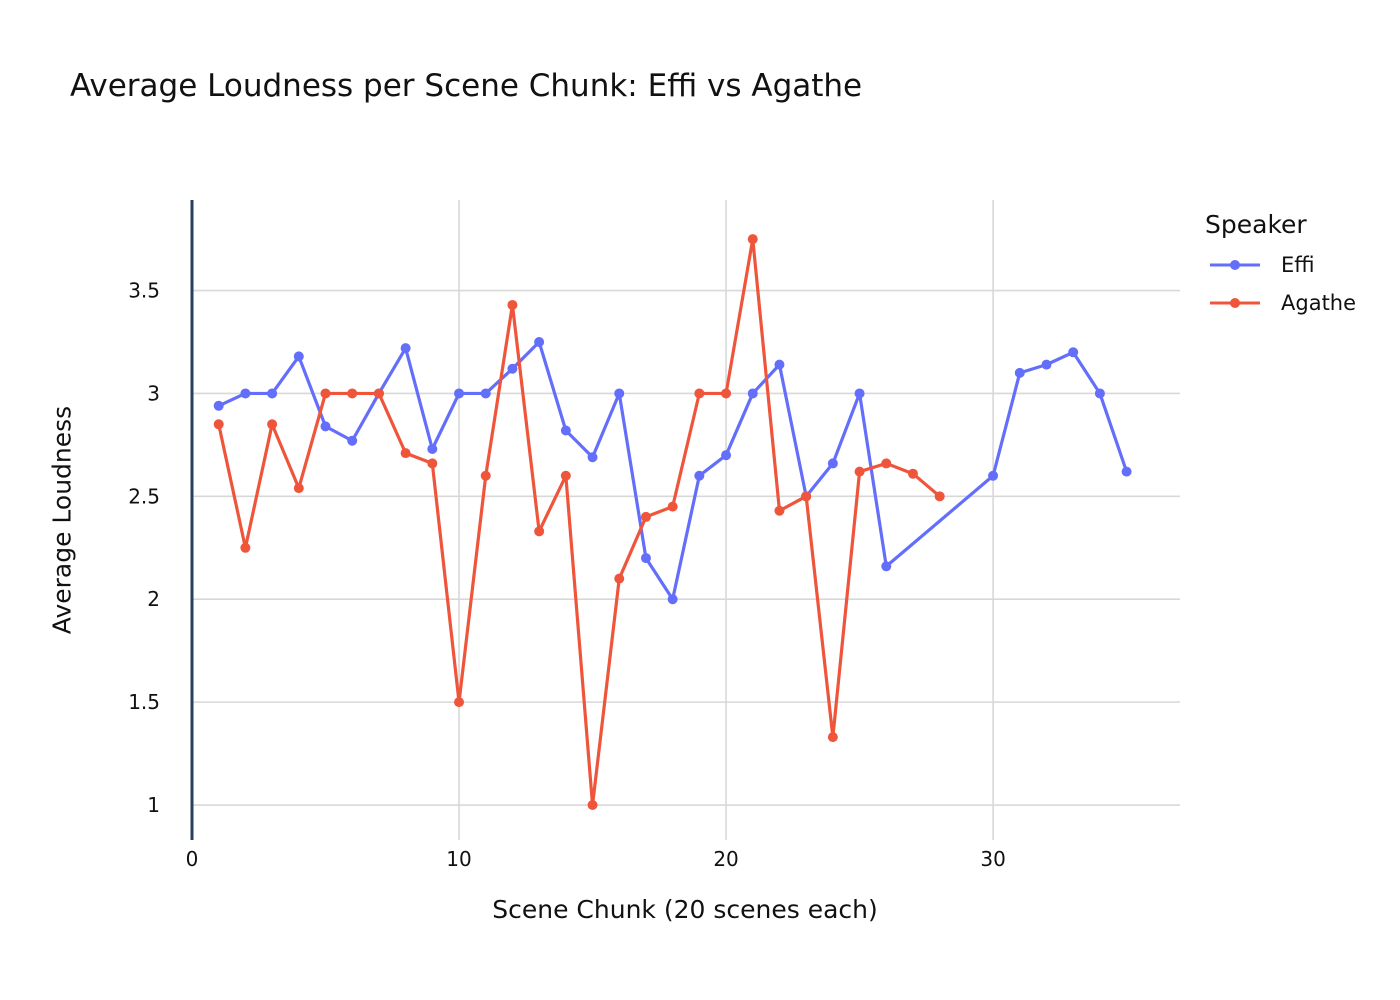 This screenshot has width=1400, height=1000. I want to click on y-tick-label: 3.5, so click(144, 291).